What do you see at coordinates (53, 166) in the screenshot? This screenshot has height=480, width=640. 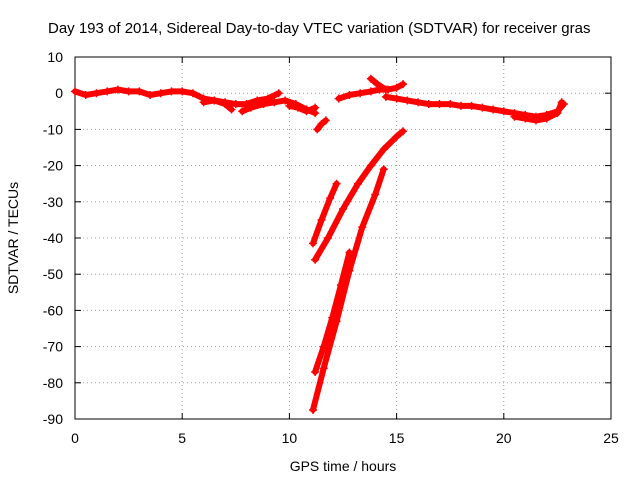 I see `y-tick-label: -20` at bounding box center [53, 166].